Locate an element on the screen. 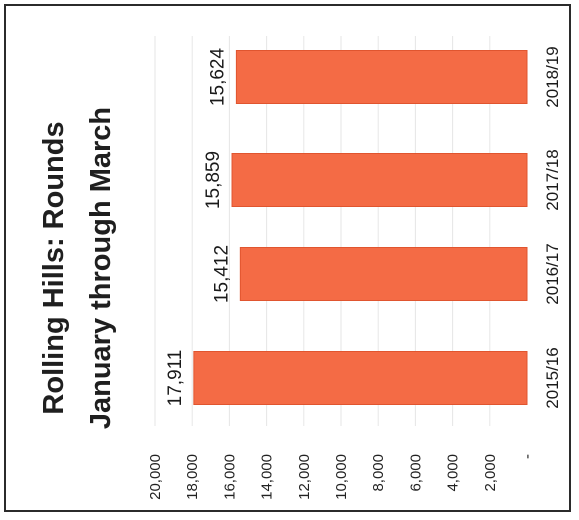 The image size is (579, 520). chart-subtitle: January through March is located at coordinates (101, 268).